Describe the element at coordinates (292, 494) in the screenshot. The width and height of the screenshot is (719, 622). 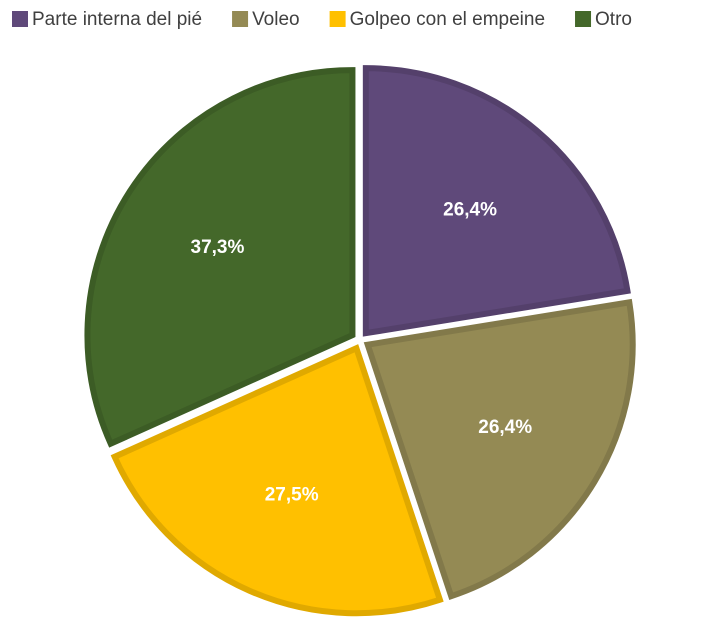
I see `data-label: 27,5%` at that location.